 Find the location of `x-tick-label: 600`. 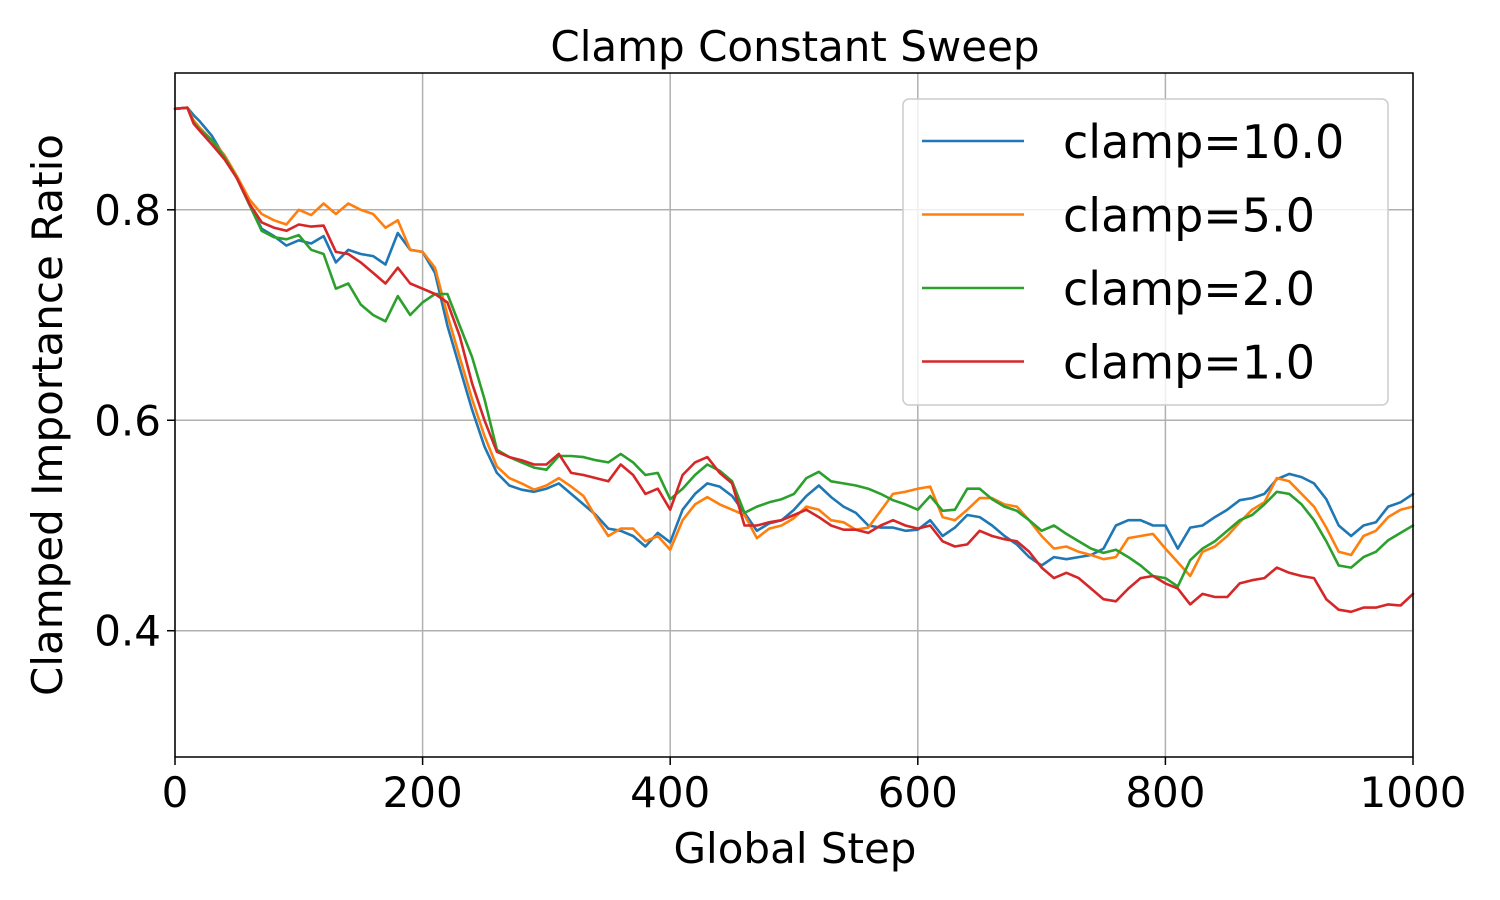

x-tick-label: 600 is located at coordinates (918, 792).